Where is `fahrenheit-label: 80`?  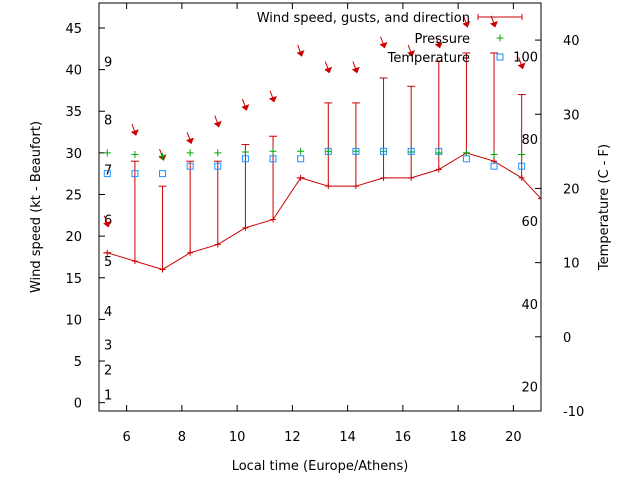 fahrenheit-label: 80 is located at coordinates (529, 140).